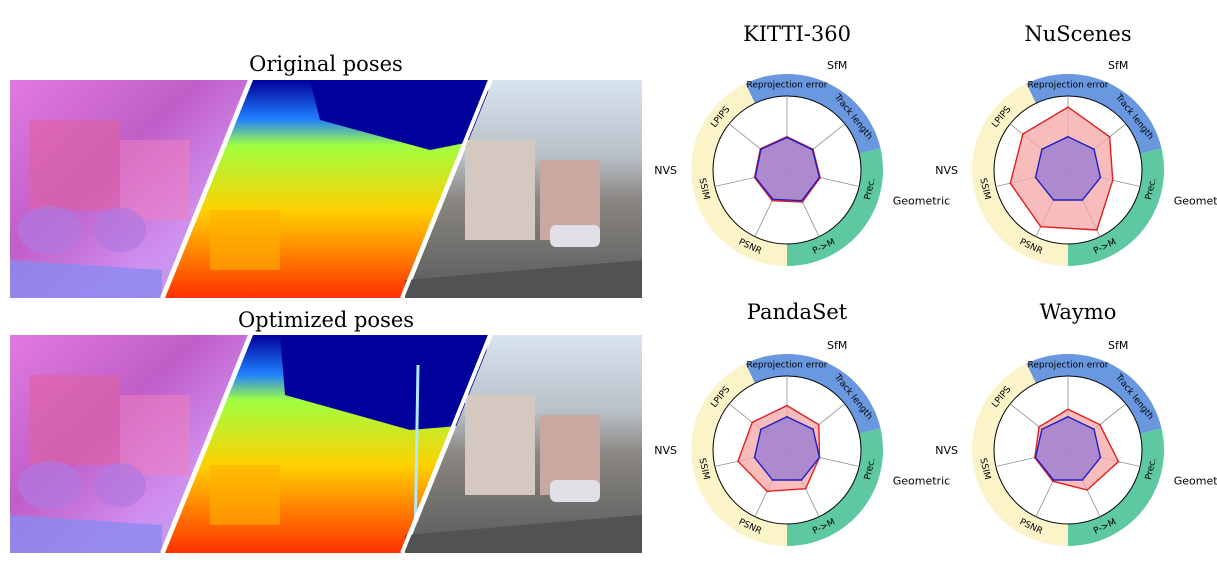  I want to click on chart-title-waymo: Waymo, so click(1078, 312).